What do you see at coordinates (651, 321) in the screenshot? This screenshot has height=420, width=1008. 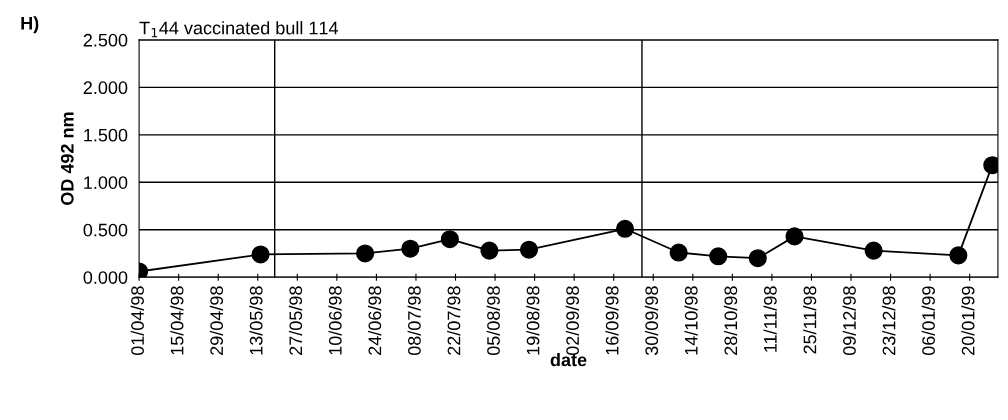 I see `x-tick-label: 30/09/98` at bounding box center [651, 321].